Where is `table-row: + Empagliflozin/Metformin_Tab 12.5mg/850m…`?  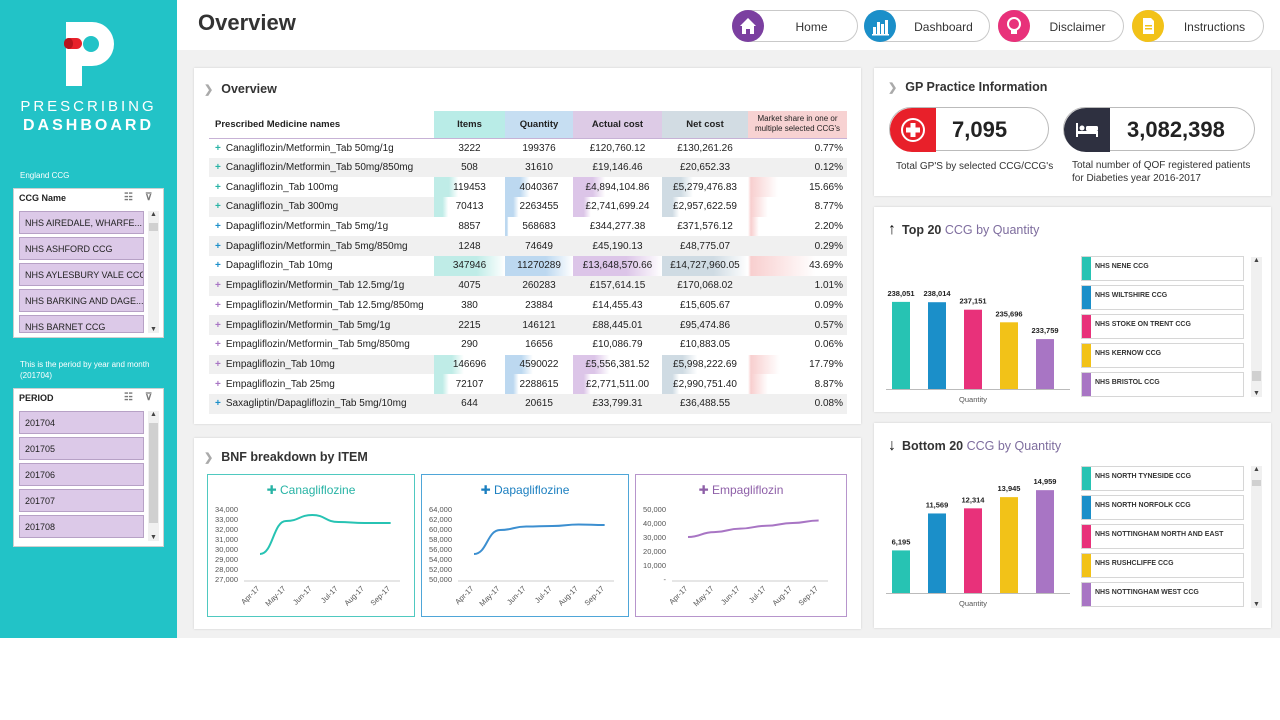 table-row: + Empagliflozin/Metformin_Tab 12.5mg/850m… is located at coordinates (528, 306).